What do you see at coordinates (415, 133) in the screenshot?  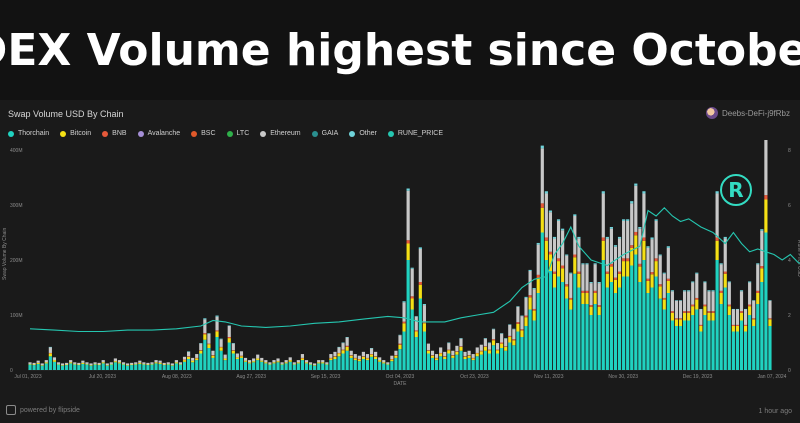 I see `legend-item-rune-price: RUNE_PRICE` at bounding box center [415, 133].